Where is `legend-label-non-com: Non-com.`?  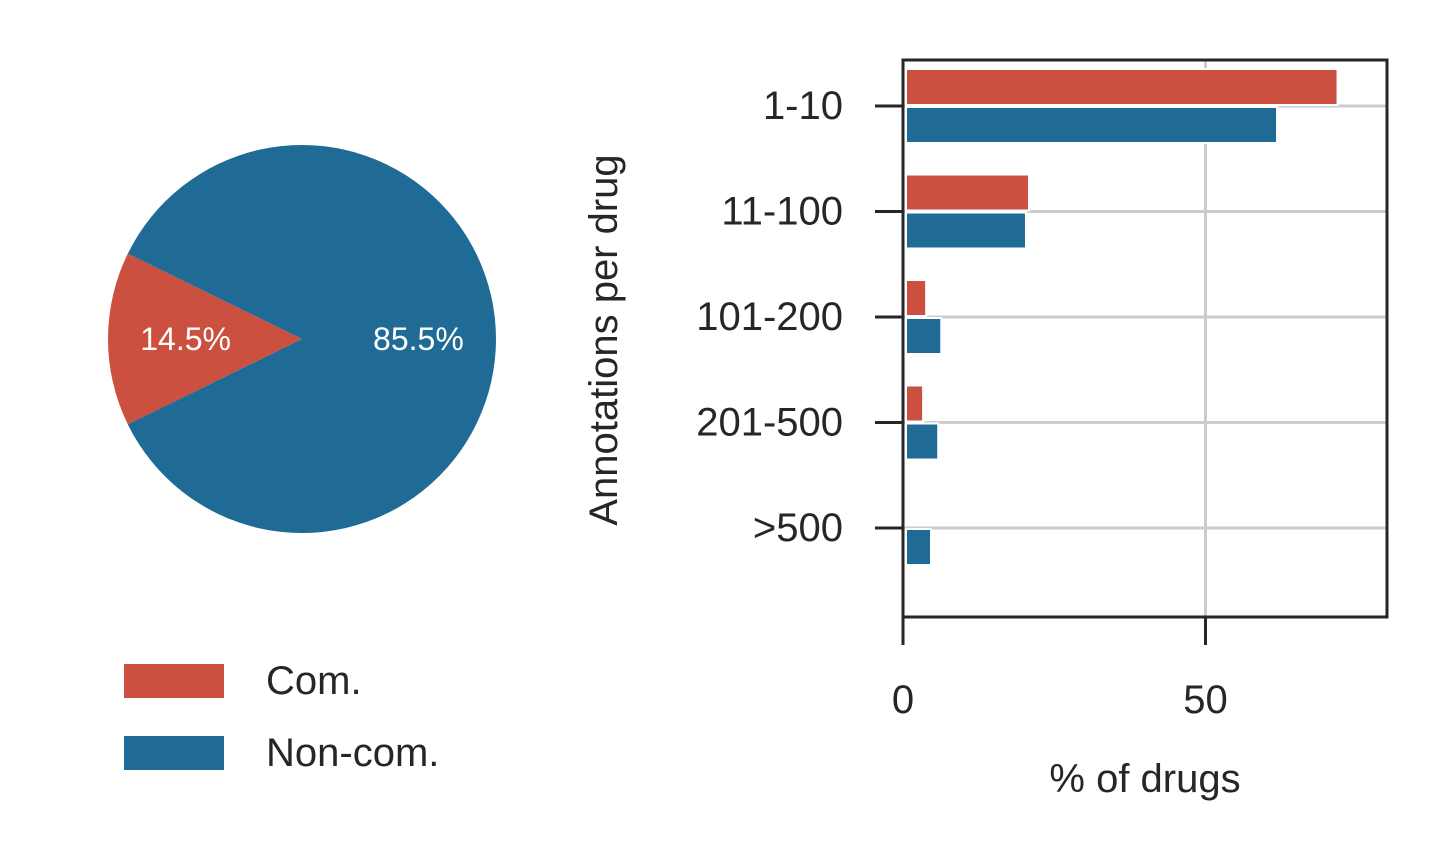
legend-label-non-com: Non-com. is located at coordinates (352, 753).